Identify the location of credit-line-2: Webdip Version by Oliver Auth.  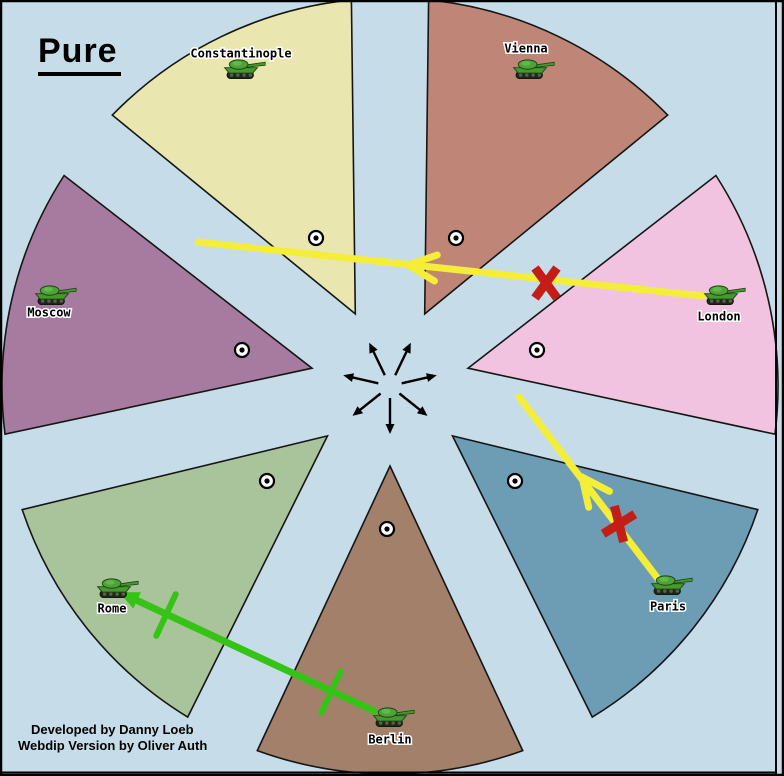
(113, 745).